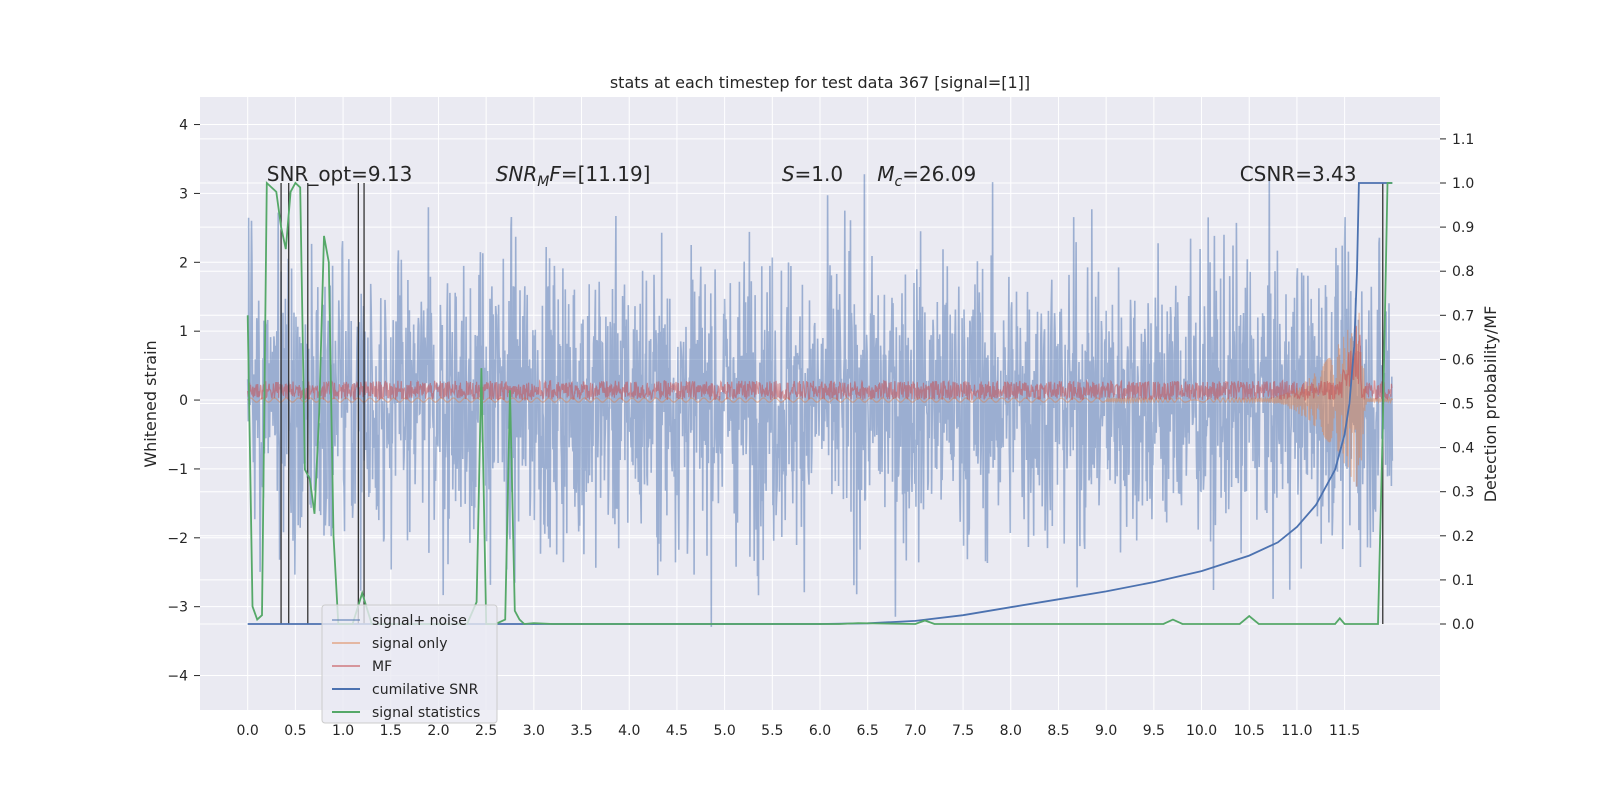 Image resolution: width=1600 pixels, height=800 pixels. Describe the element at coordinates (425, 690) in the screenshot. I see `legend-label: cumilative SNR` at that location.